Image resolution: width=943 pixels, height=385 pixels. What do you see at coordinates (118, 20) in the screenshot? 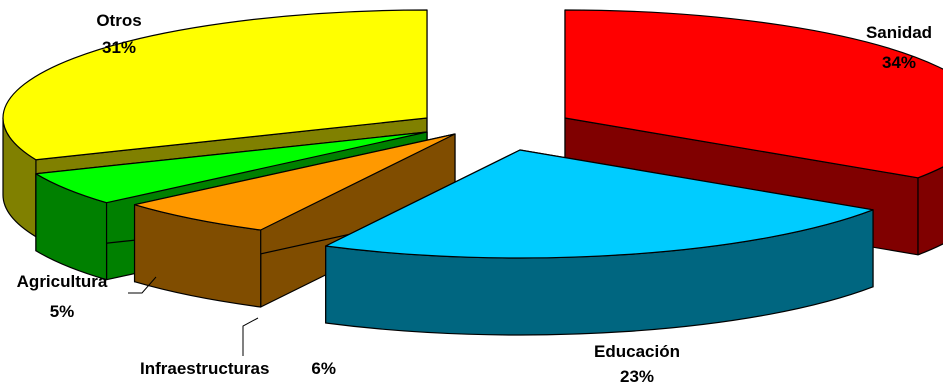
I see `slice-label-otros: Otros` at bounding box center [118, 20].